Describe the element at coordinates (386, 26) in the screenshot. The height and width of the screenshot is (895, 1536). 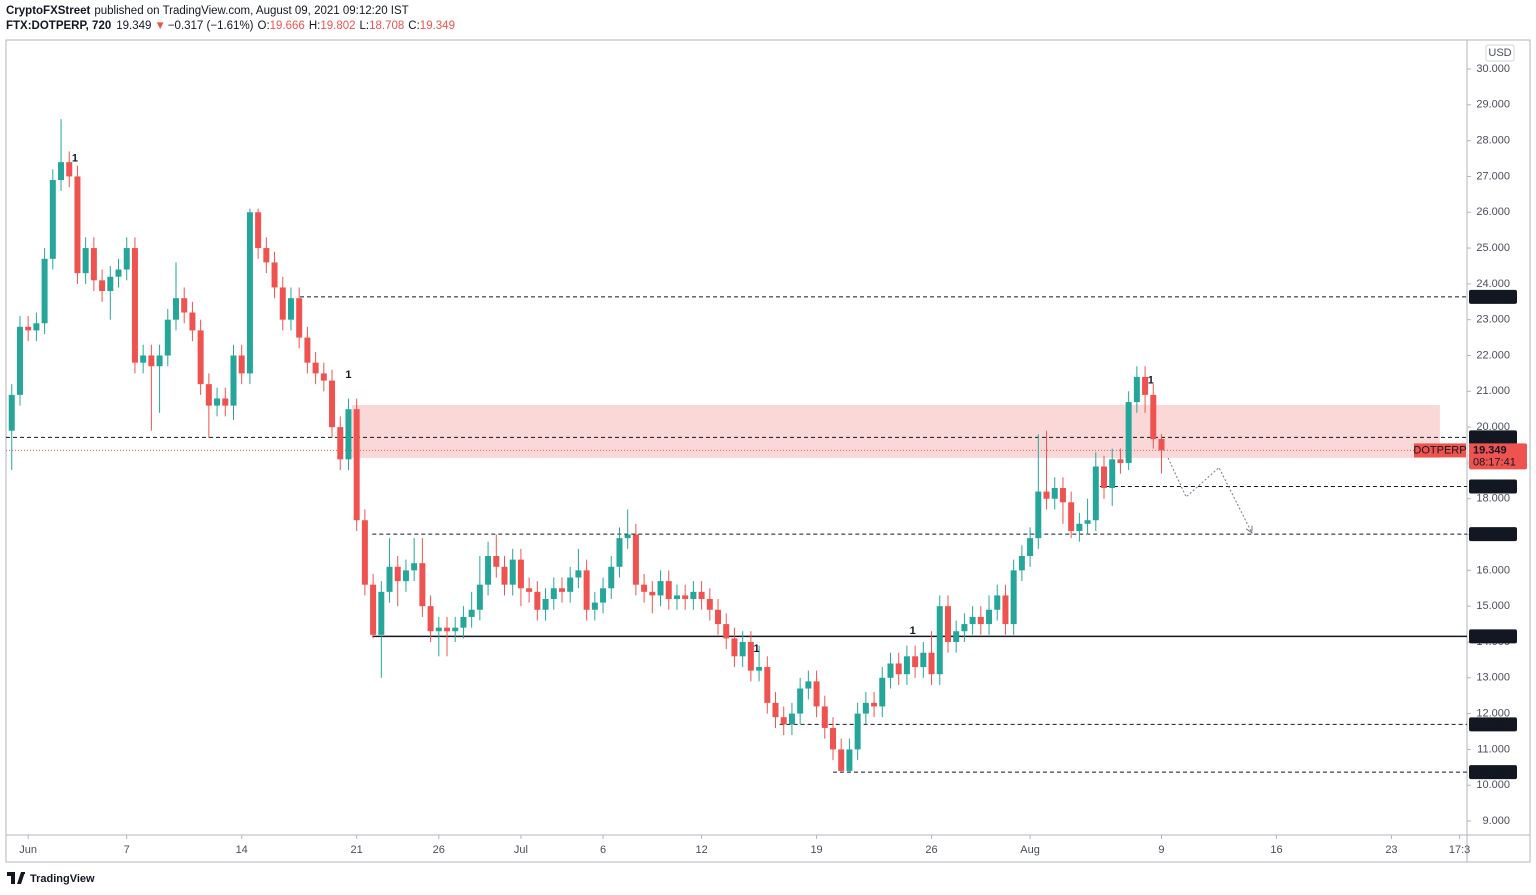
I see `low-value: 18.708` at that location.